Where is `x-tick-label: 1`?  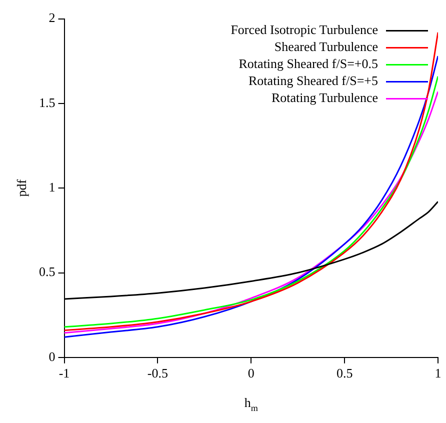 x-tick-label: 1 is located at coordinates (438, 373).